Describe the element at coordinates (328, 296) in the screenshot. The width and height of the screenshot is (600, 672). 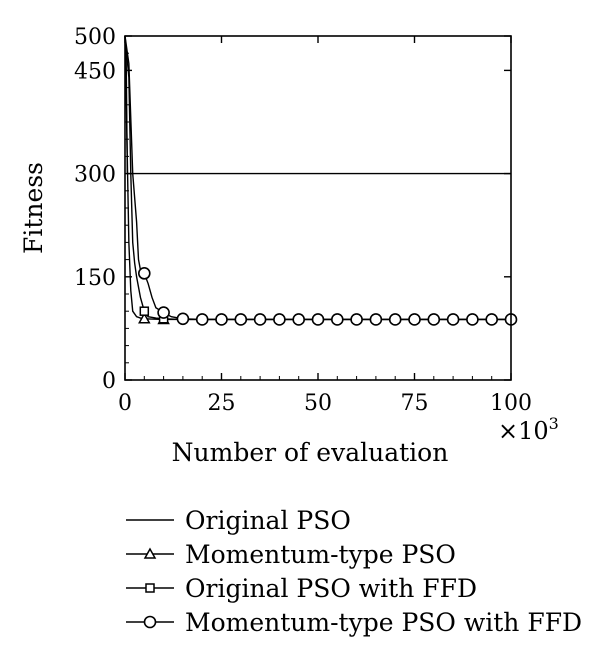
I see `plot-markers` at that location.